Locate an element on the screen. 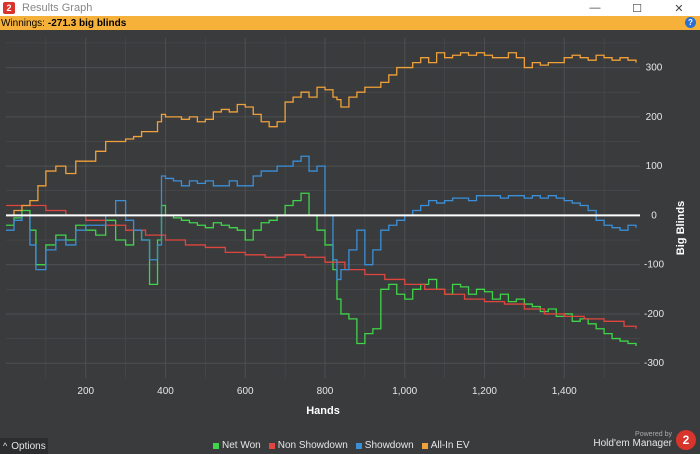 The height and width of the screenshot is (454, 700). x-axis-ticks: 200 400 600 800 1,000 1,200 1,400 is located at coordinates (327, 391).